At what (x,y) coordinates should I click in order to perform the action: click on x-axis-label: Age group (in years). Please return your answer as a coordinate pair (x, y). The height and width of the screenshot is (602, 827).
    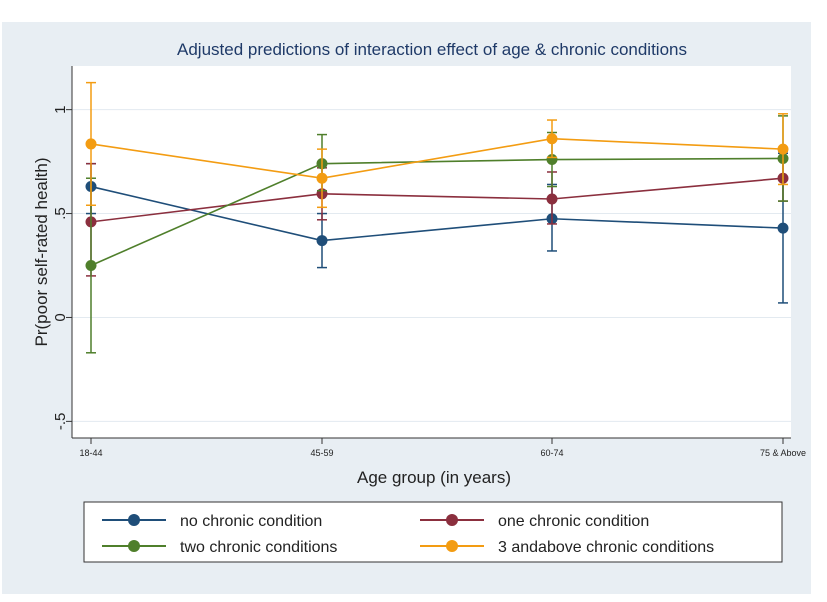
    Looking at the image, I should click on (434, 477).